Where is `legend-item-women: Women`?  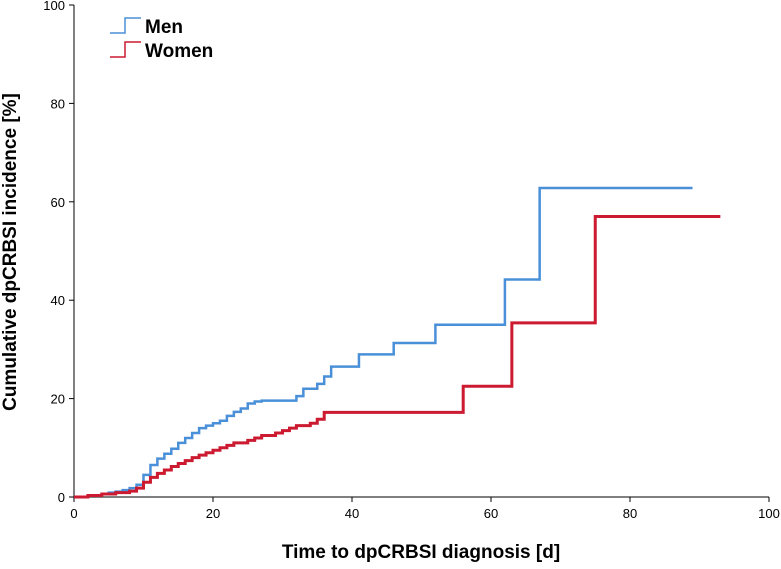 legend-item-women: Women is located at coordinates (161, 51).